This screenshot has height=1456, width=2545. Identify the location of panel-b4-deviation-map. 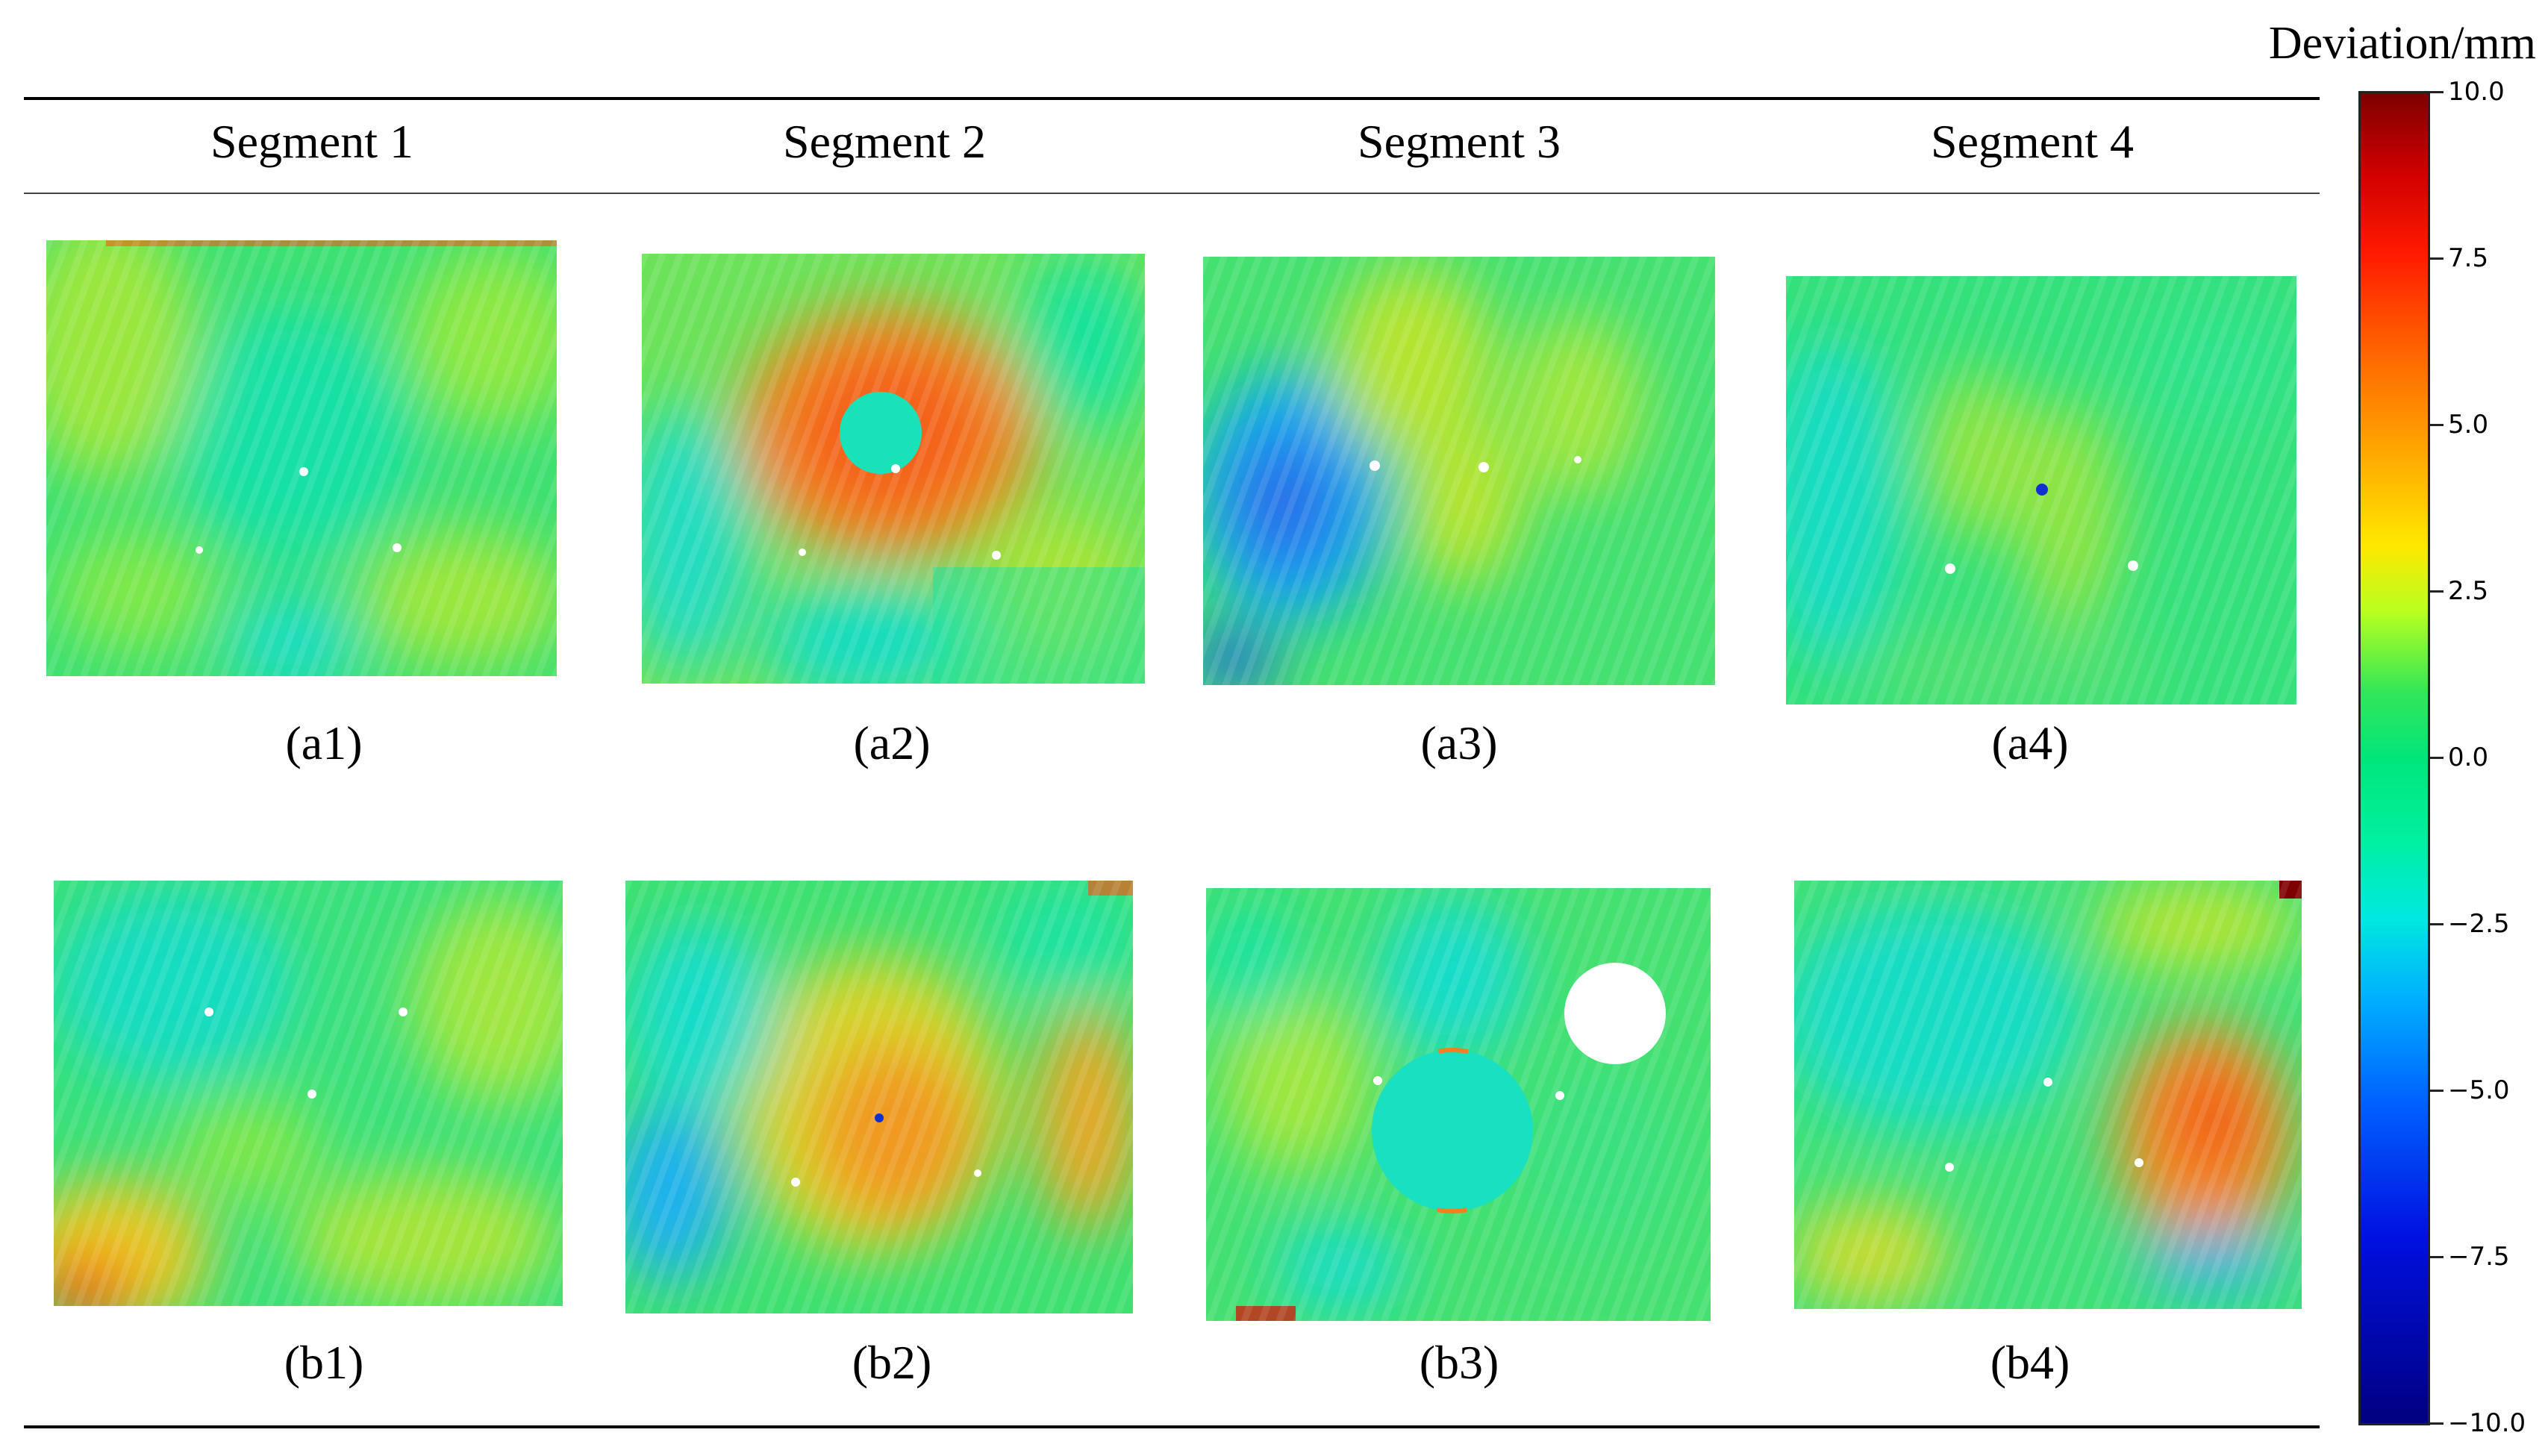
(2048, 1095).